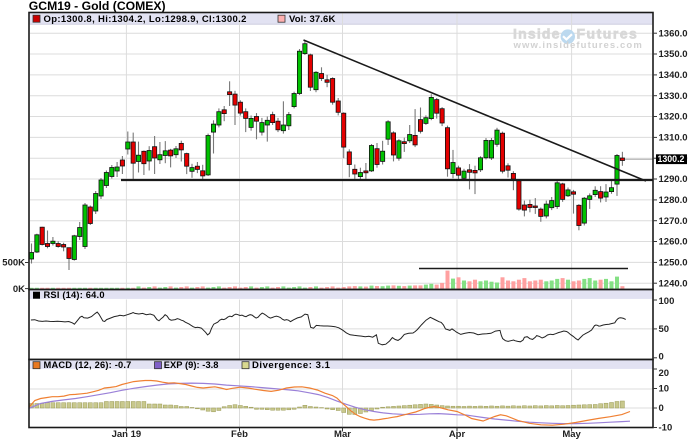  What do you see at coordinates (457, 434) in the screenshot?
I see `svg-text: Apr` at bounding box center [457, 434].